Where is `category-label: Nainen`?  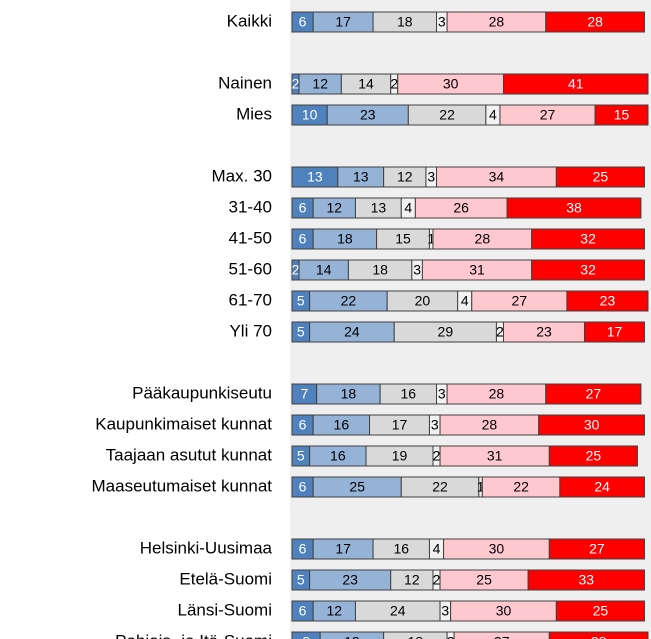 category-label: Nainen is located at coordinates (245, 82).